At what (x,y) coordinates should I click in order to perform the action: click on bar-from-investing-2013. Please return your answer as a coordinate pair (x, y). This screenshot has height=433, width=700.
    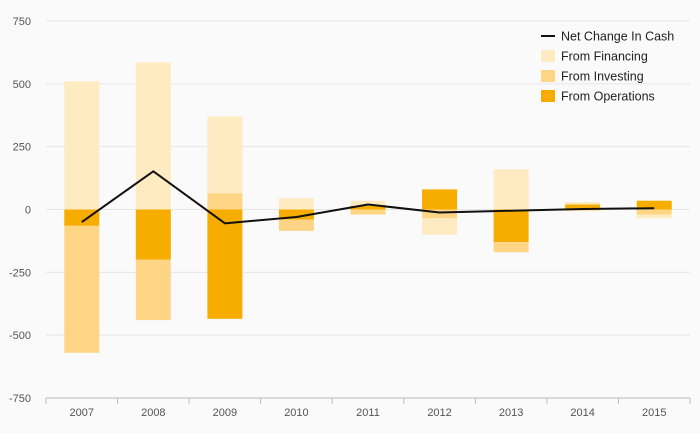
    Looking at the image, I should click on (511, 247).